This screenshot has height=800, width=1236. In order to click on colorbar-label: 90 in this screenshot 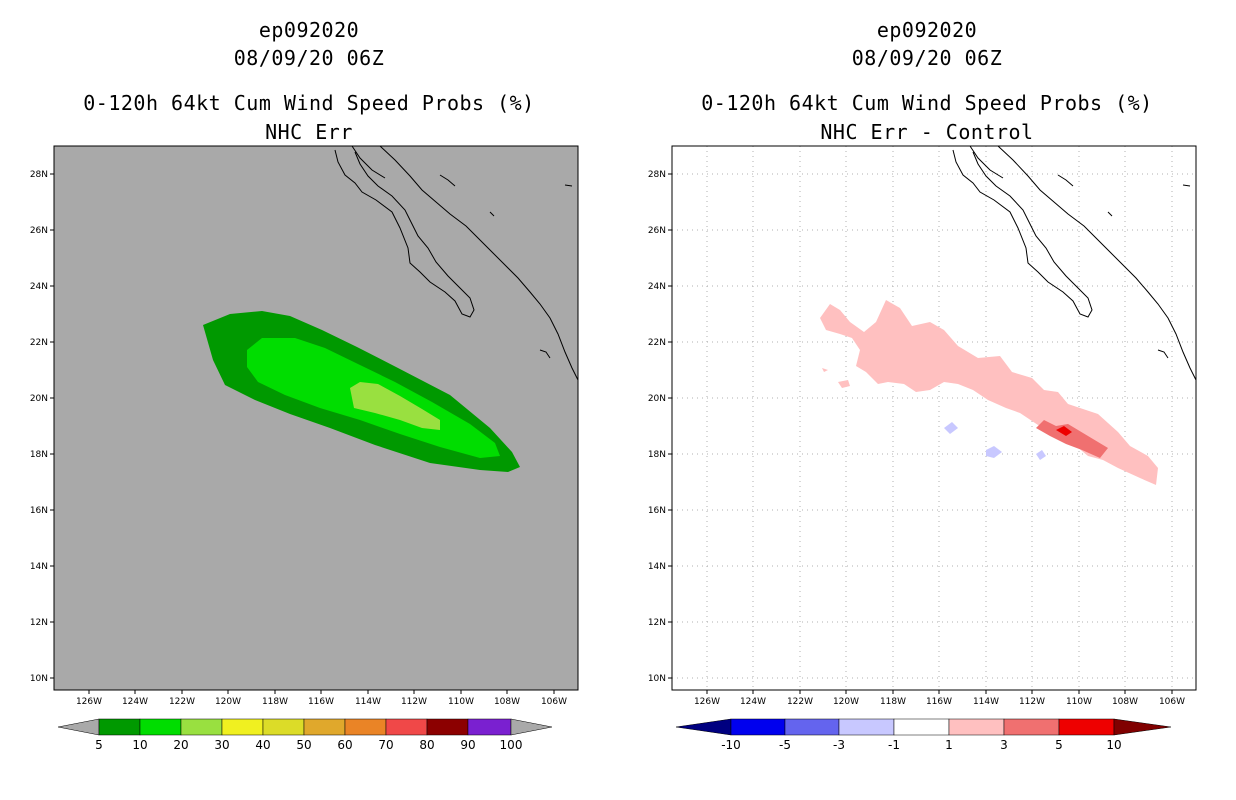, I will do `click(467, 745)`.